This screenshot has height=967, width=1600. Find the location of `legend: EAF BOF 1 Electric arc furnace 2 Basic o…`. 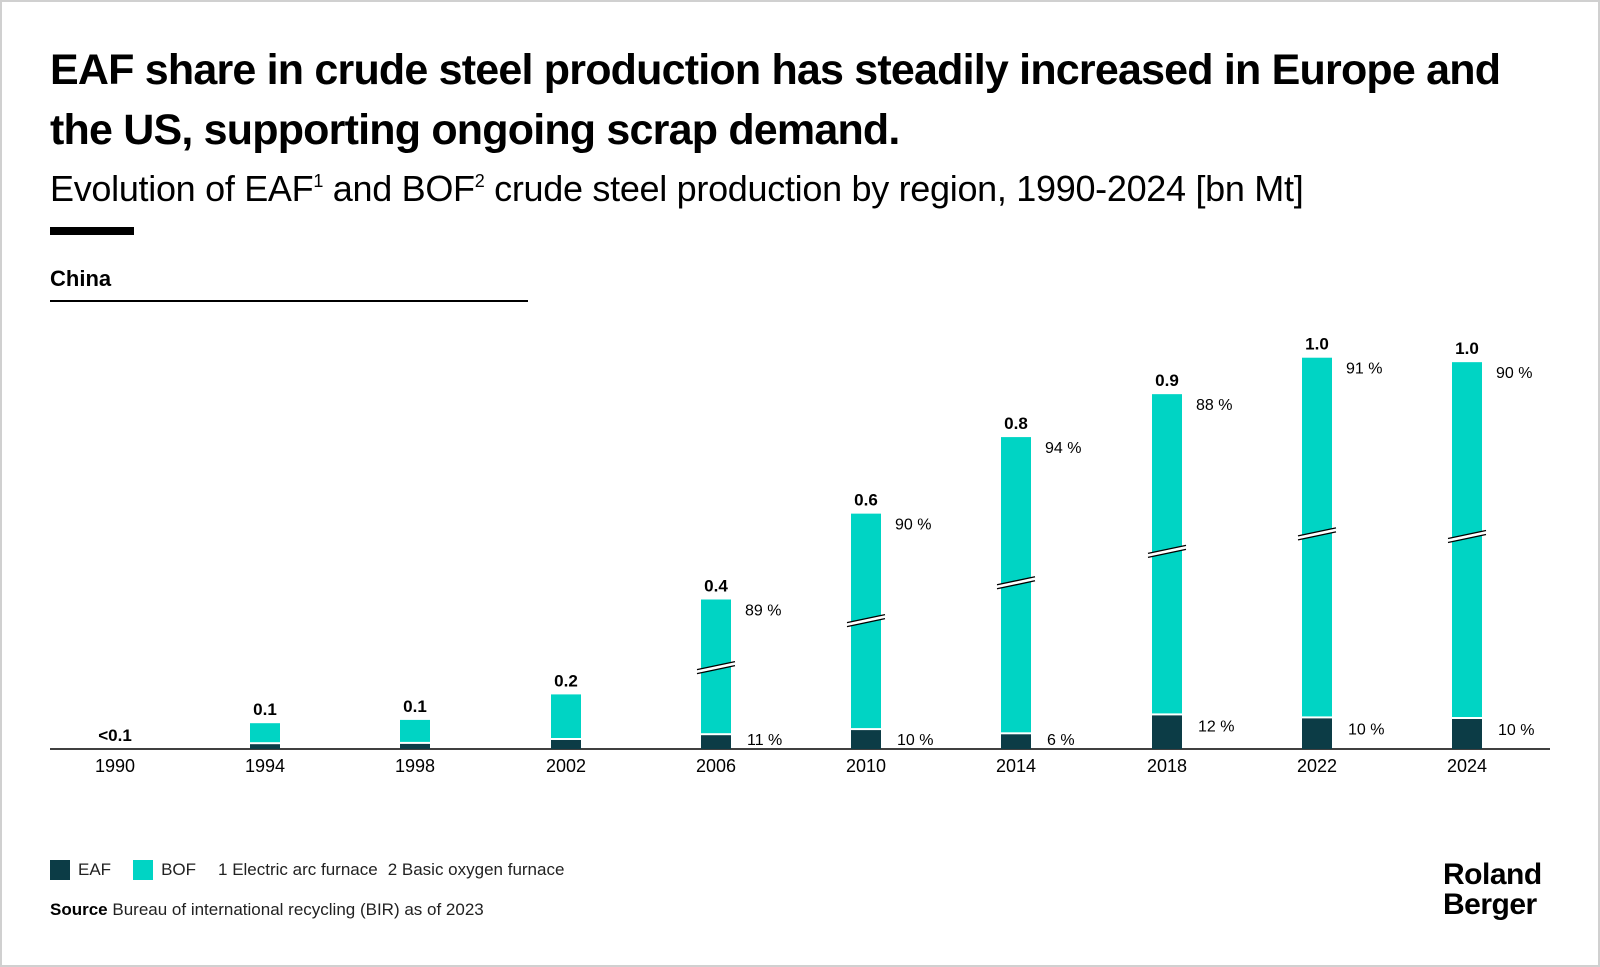

legend: EAF BOF 1 Electric arc furnace 2 Basic o… is located at coordinates (312, 870).